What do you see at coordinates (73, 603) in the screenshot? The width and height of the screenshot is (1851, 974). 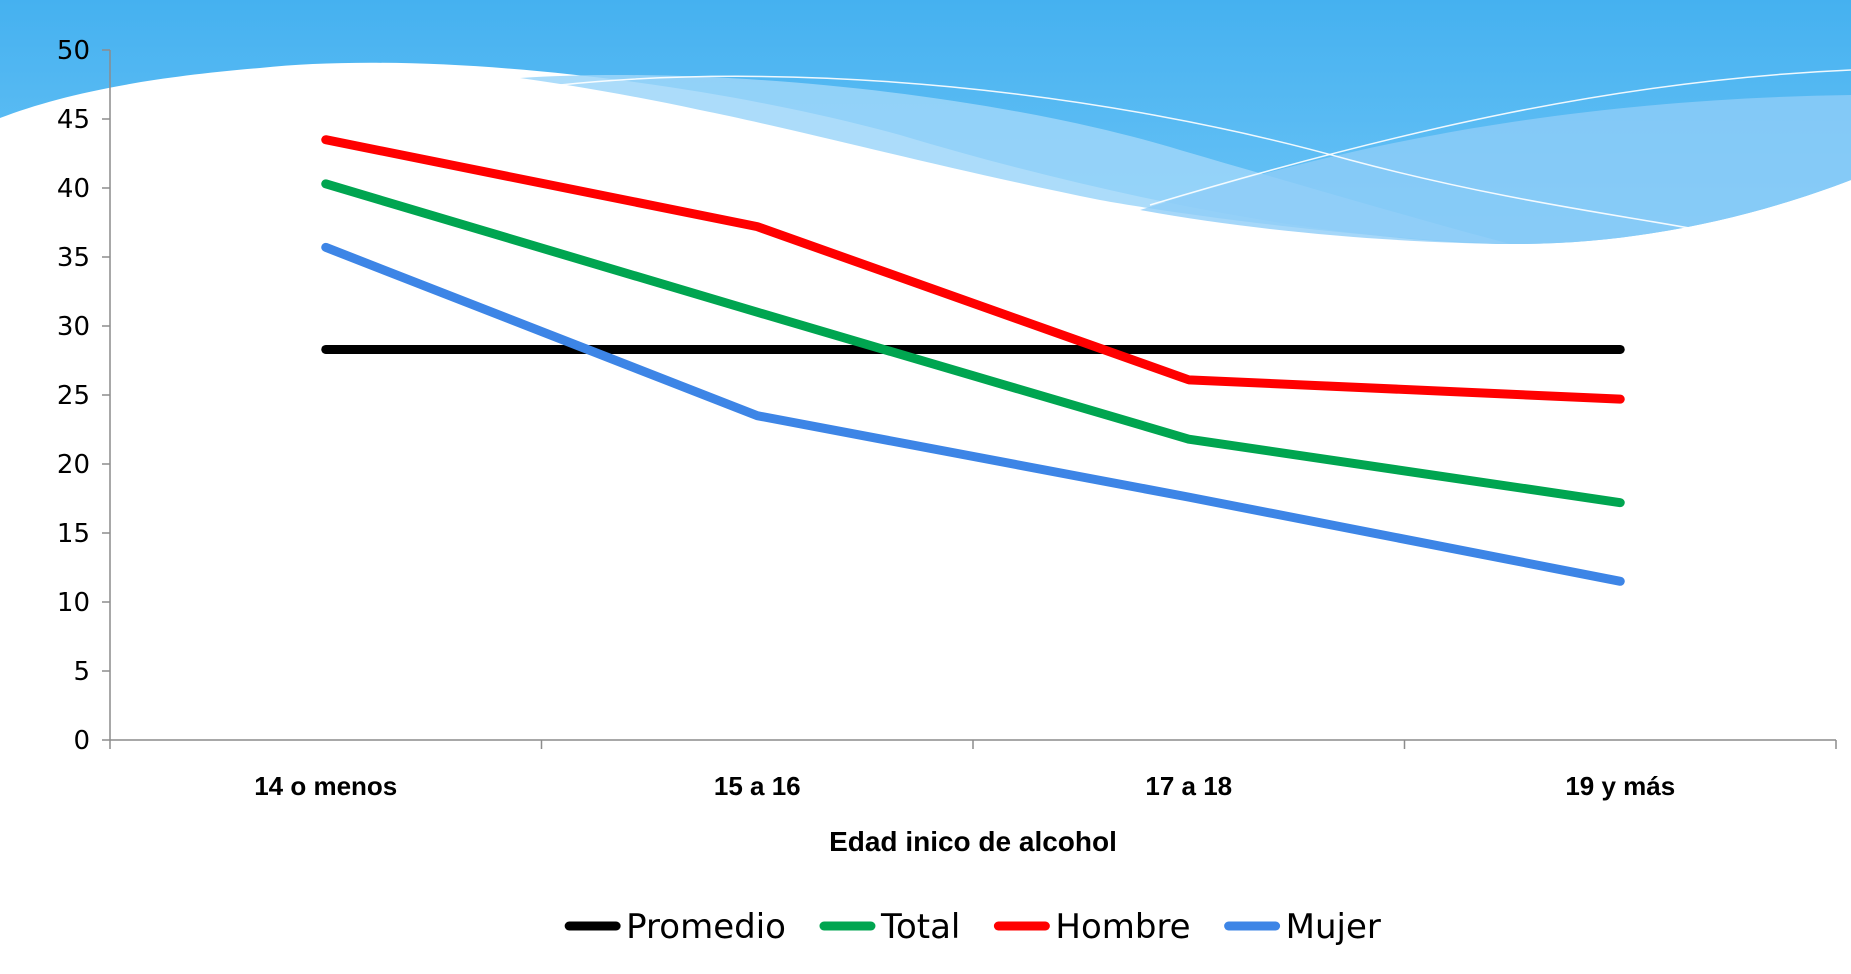 I see `y-tick-label: 10` at bounding box center [73, 603].